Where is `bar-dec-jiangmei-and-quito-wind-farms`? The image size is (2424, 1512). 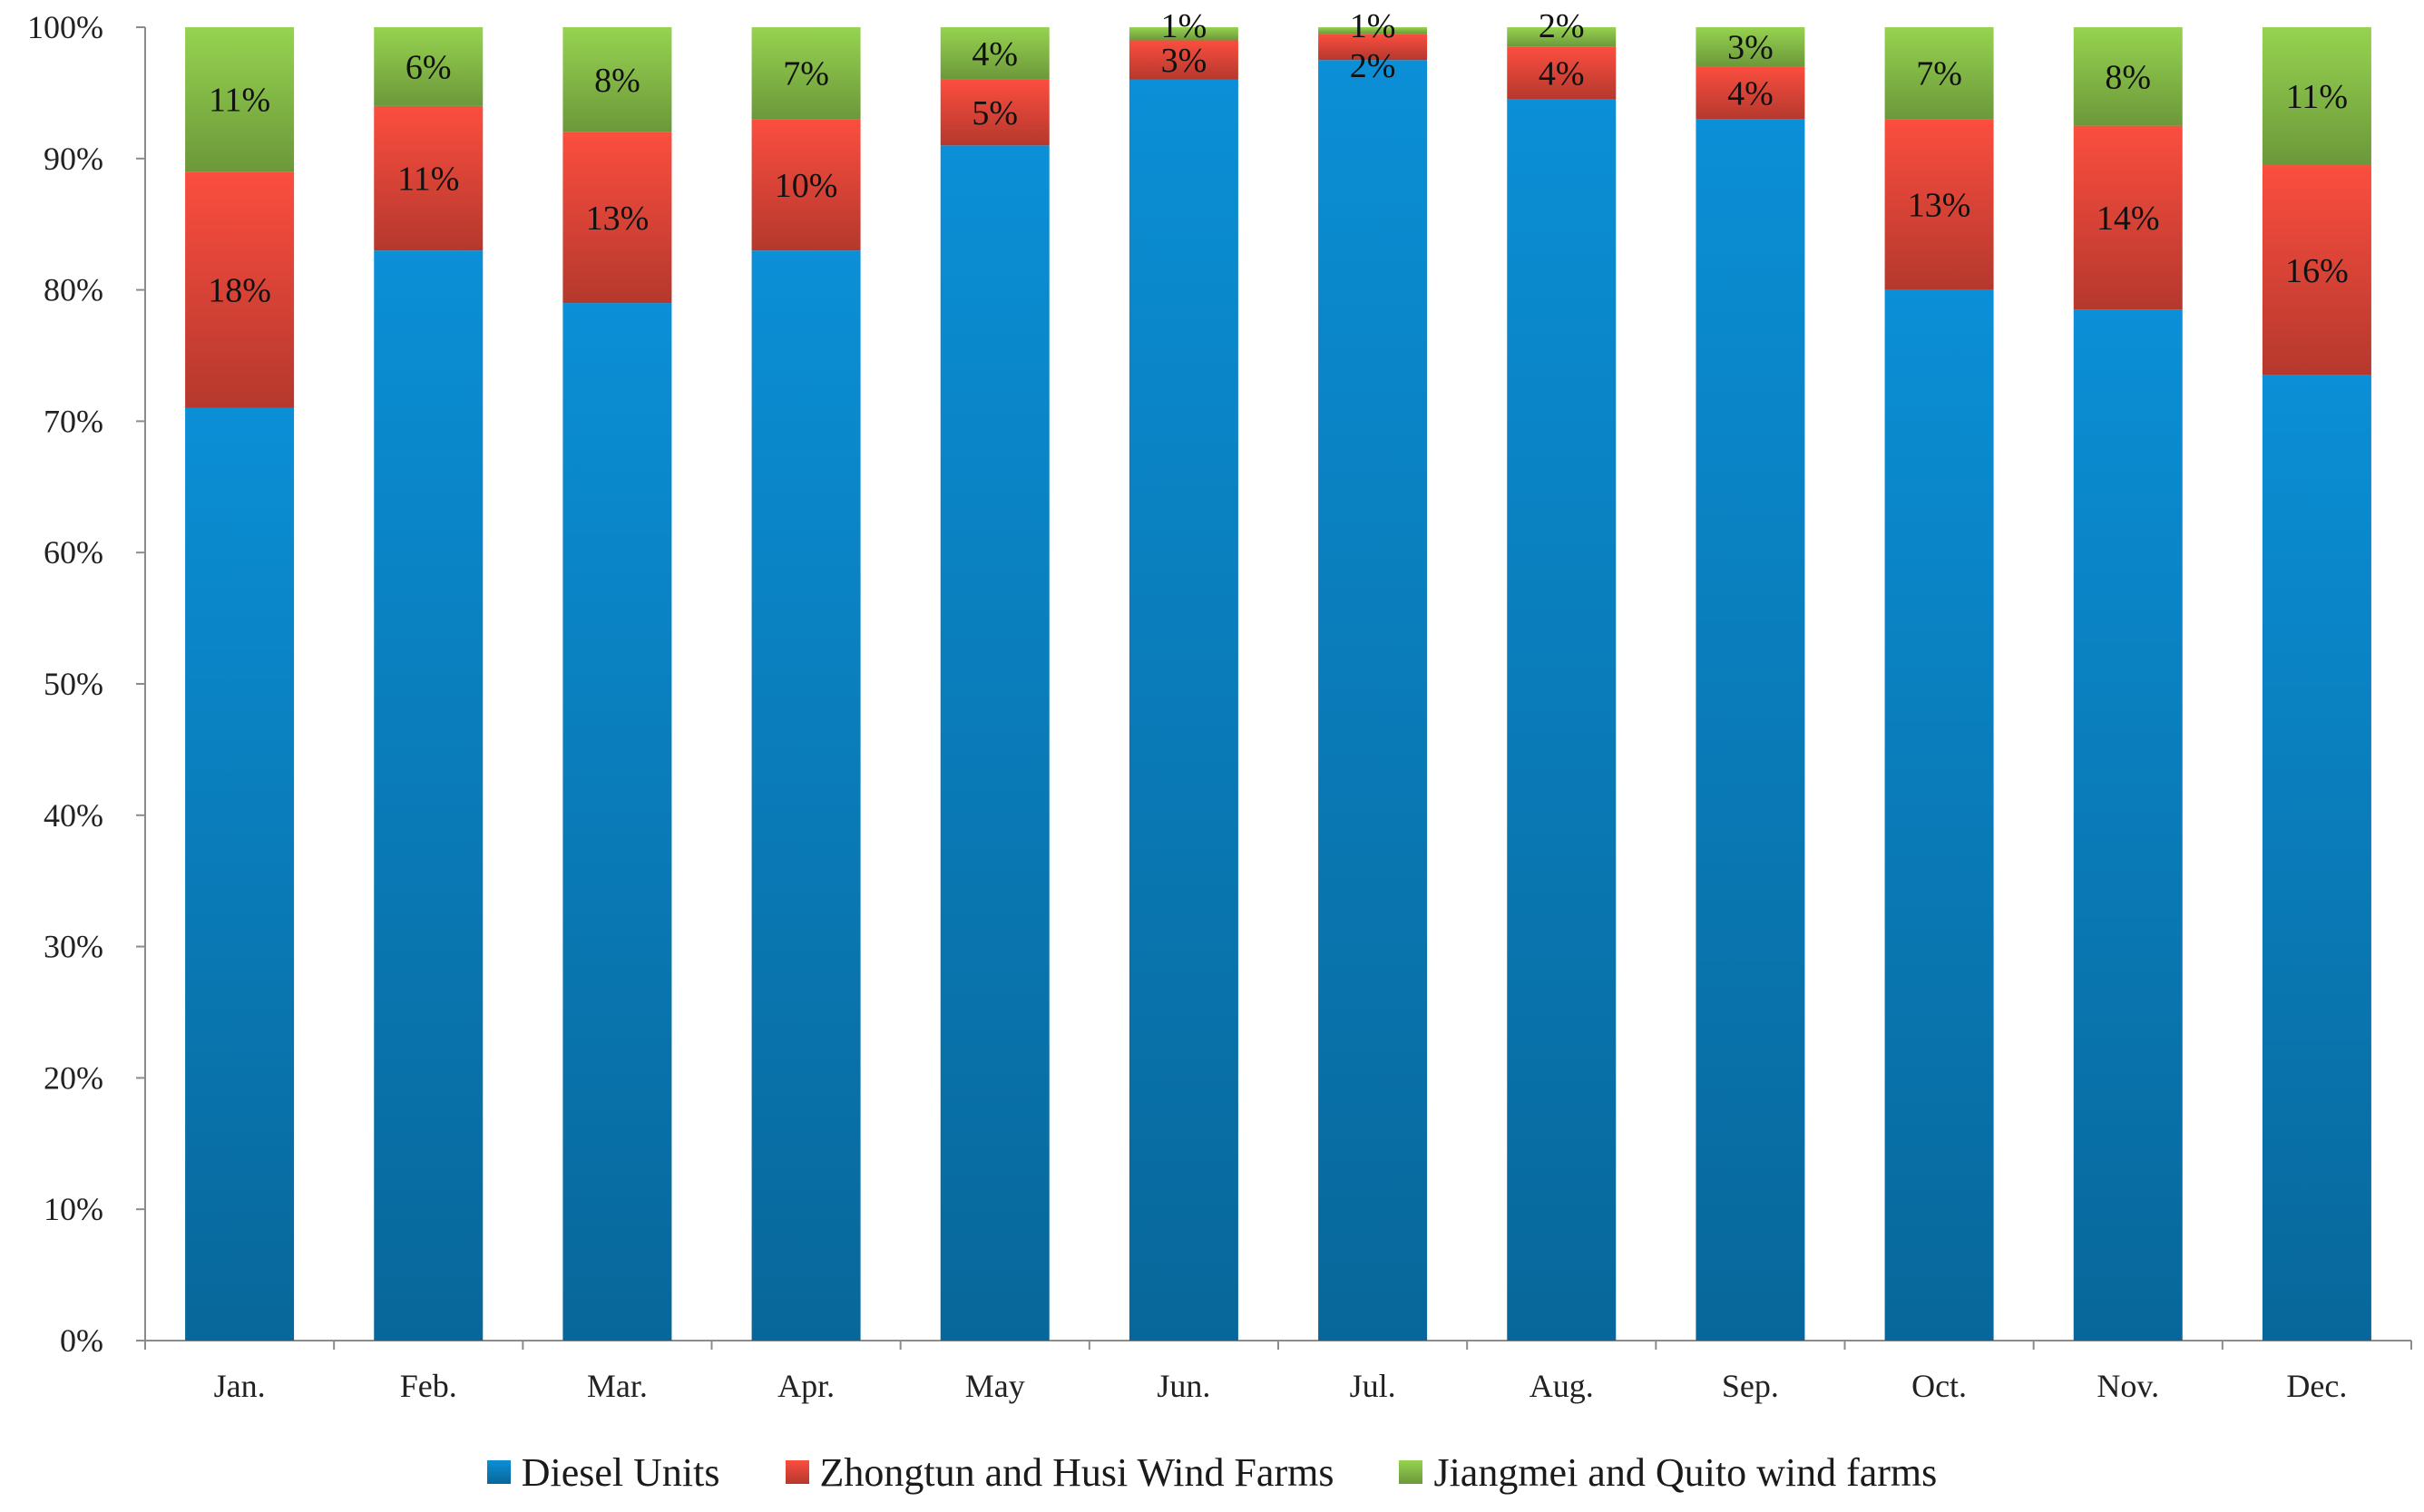
bar-dec-jiangmei-and-quito-wind-farms is located at coordinates (2316, 96).